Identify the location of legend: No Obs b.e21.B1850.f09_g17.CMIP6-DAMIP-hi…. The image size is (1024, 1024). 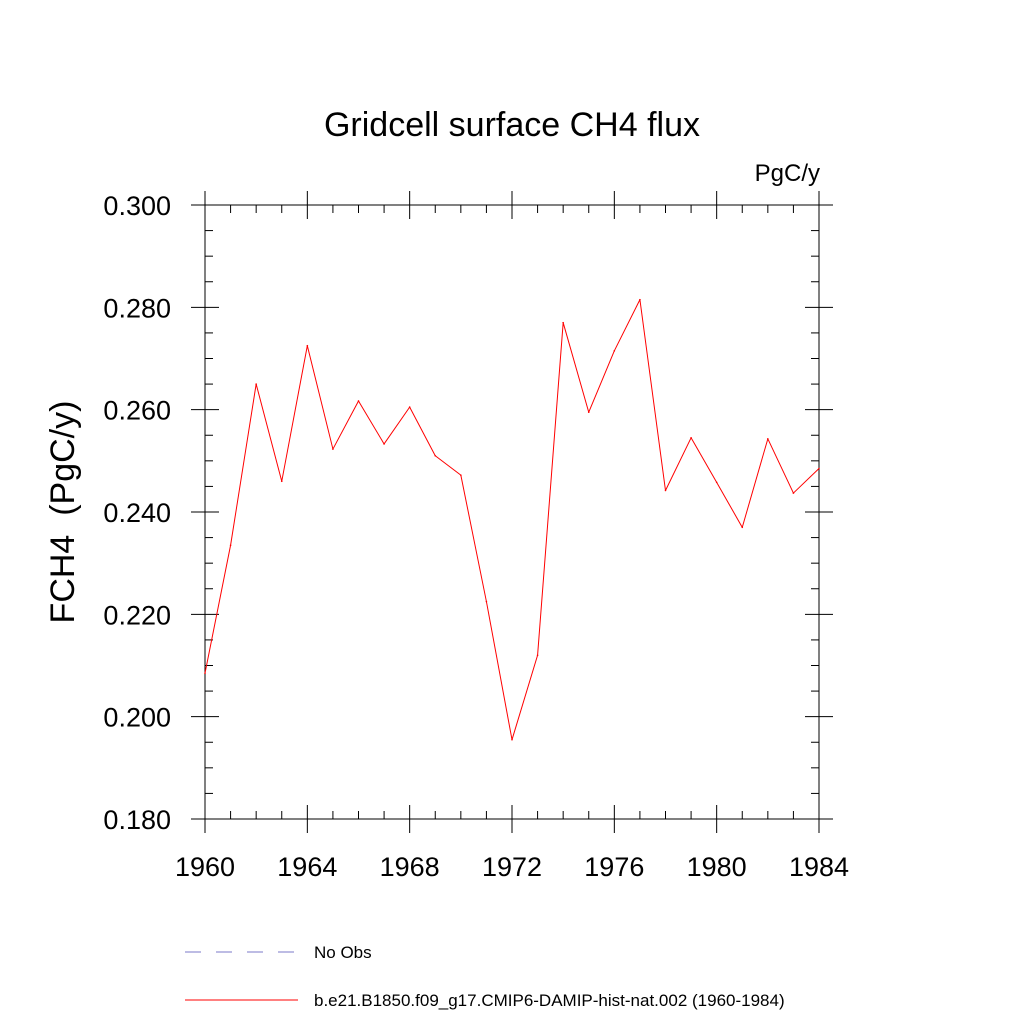
(485, 976).